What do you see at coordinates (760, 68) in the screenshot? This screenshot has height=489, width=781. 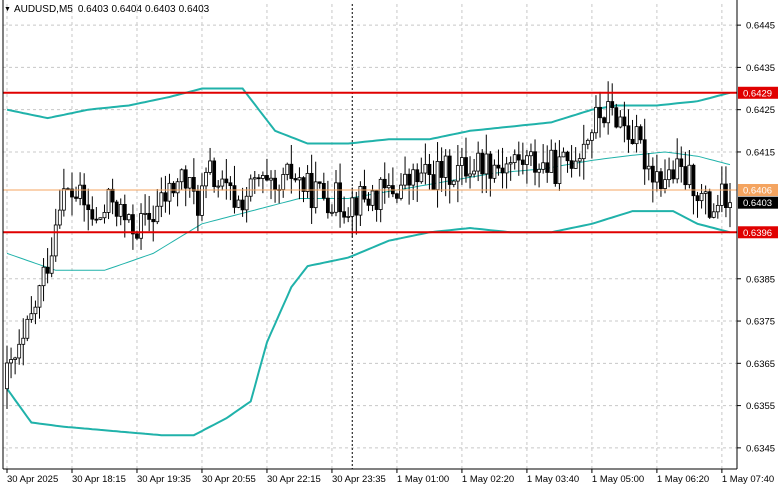 I see `price-tick-label: 0.6435` at bounding box center [760, 68].